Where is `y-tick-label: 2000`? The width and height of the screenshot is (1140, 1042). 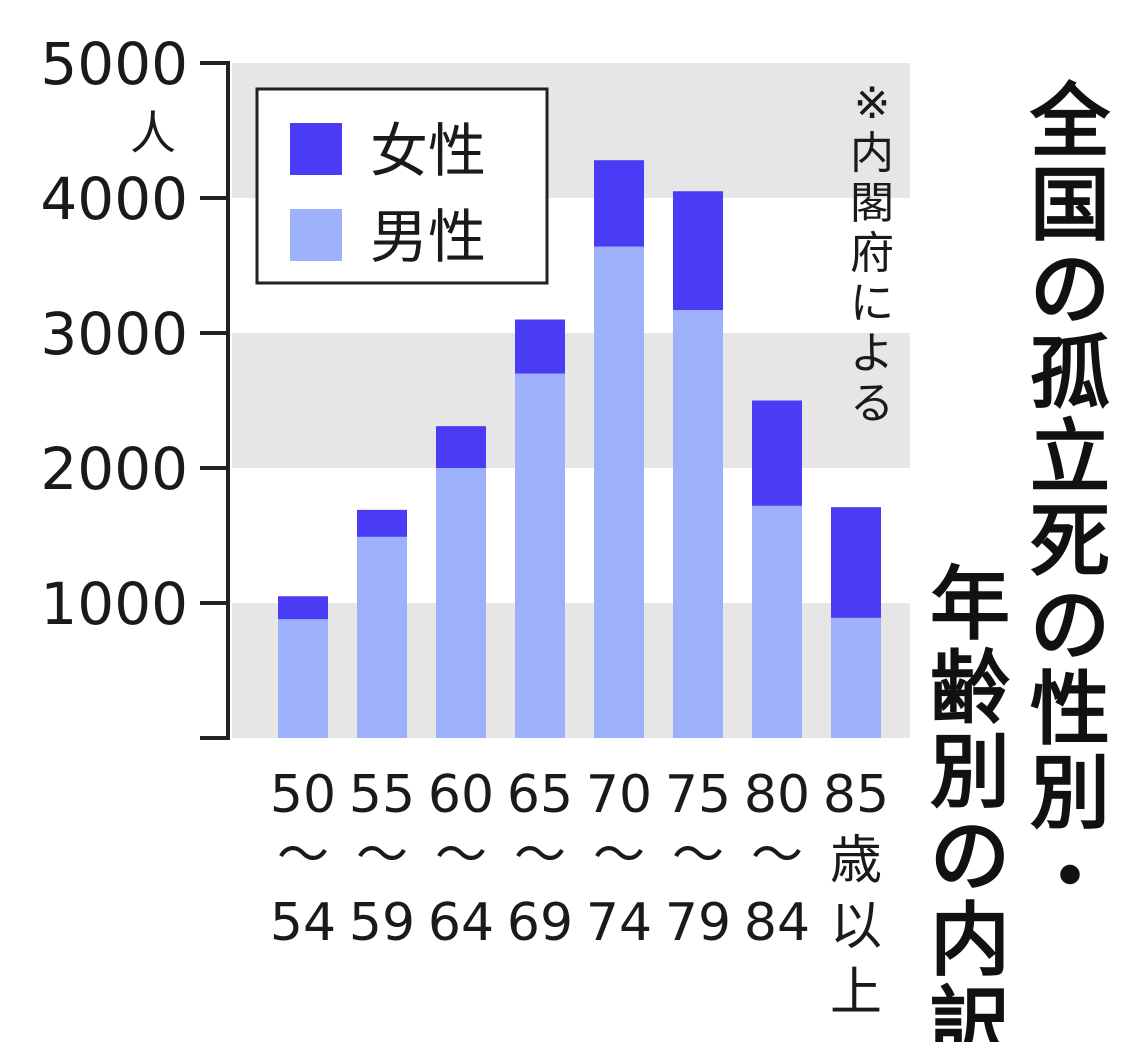 y-tick-label: 2000 is located at coordinates (114, 469).